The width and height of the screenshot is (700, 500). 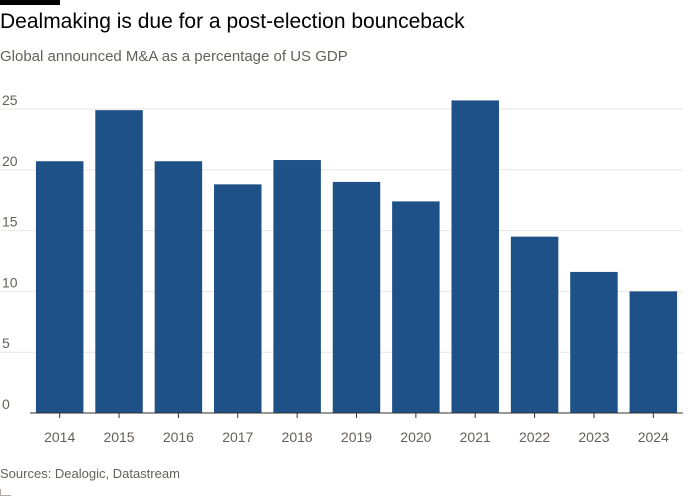 What do you see at coordinates (297, 437) in the screenshot?
I see `x-tick-label: 2018` at bounding box center [297, 437].